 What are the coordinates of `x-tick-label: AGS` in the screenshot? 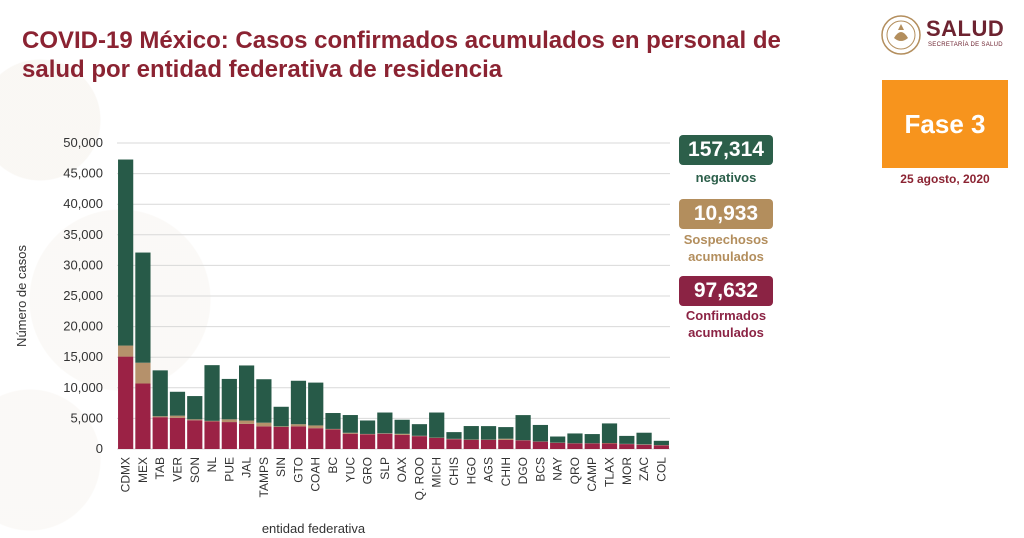 It's located at (489, 469).